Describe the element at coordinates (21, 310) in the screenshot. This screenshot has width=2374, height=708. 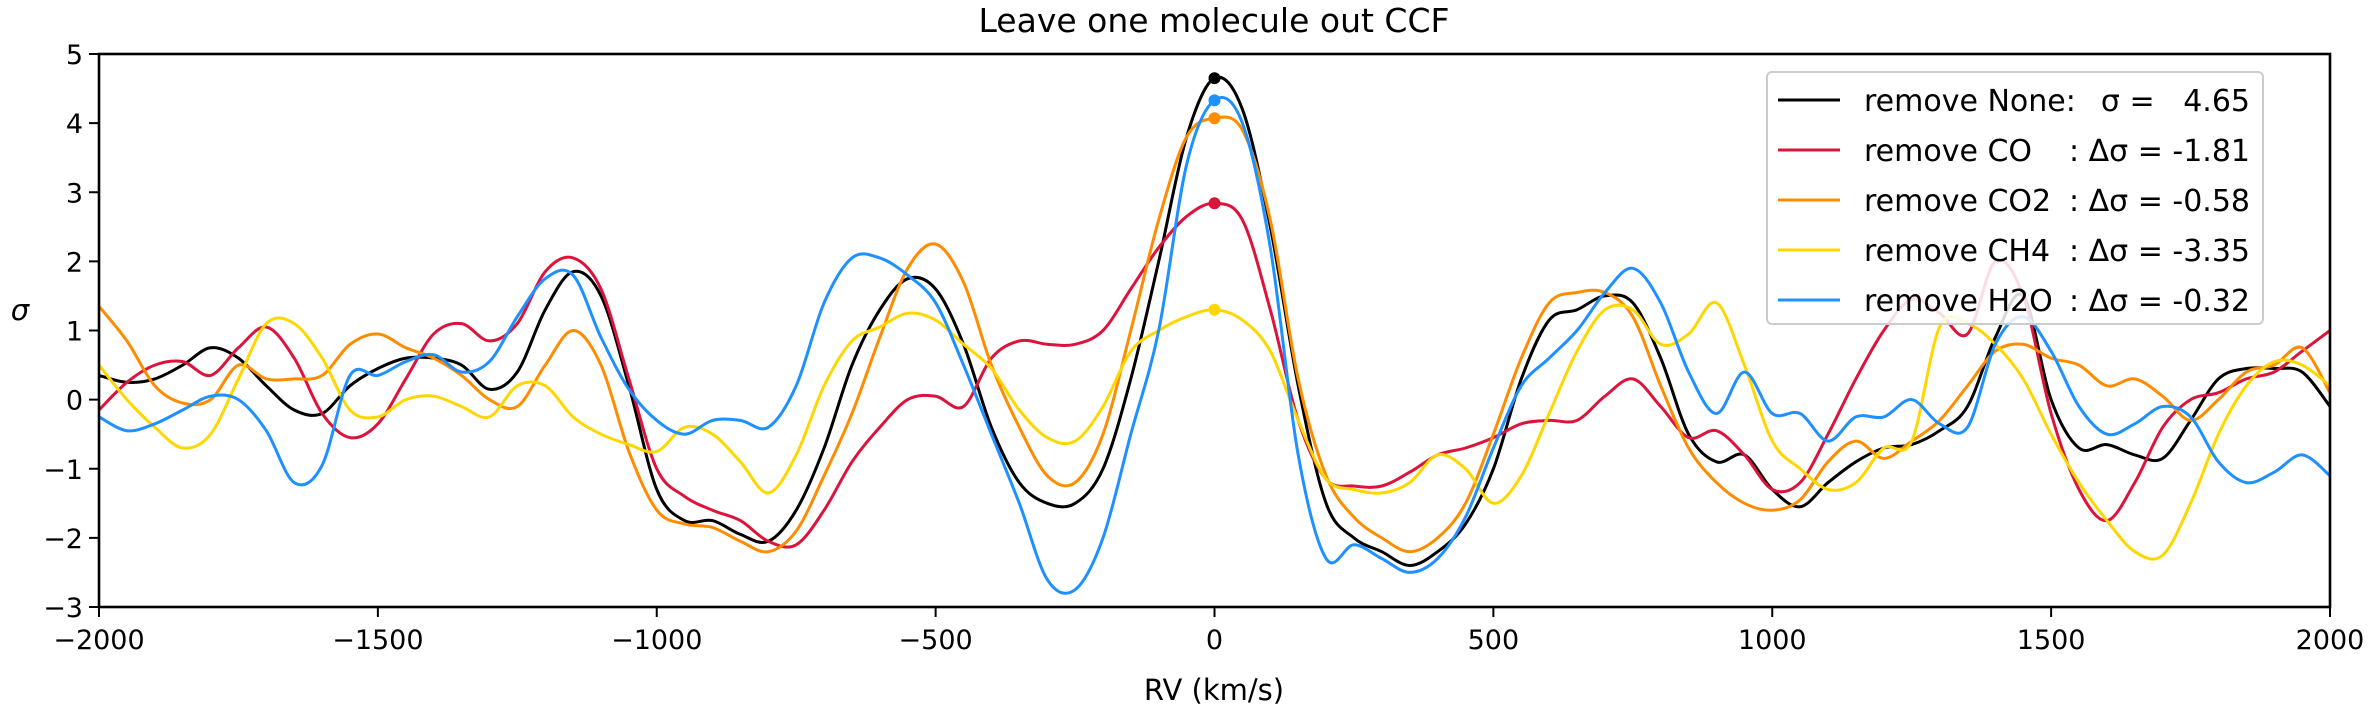
I see `y-axis-label: σ` at that location.